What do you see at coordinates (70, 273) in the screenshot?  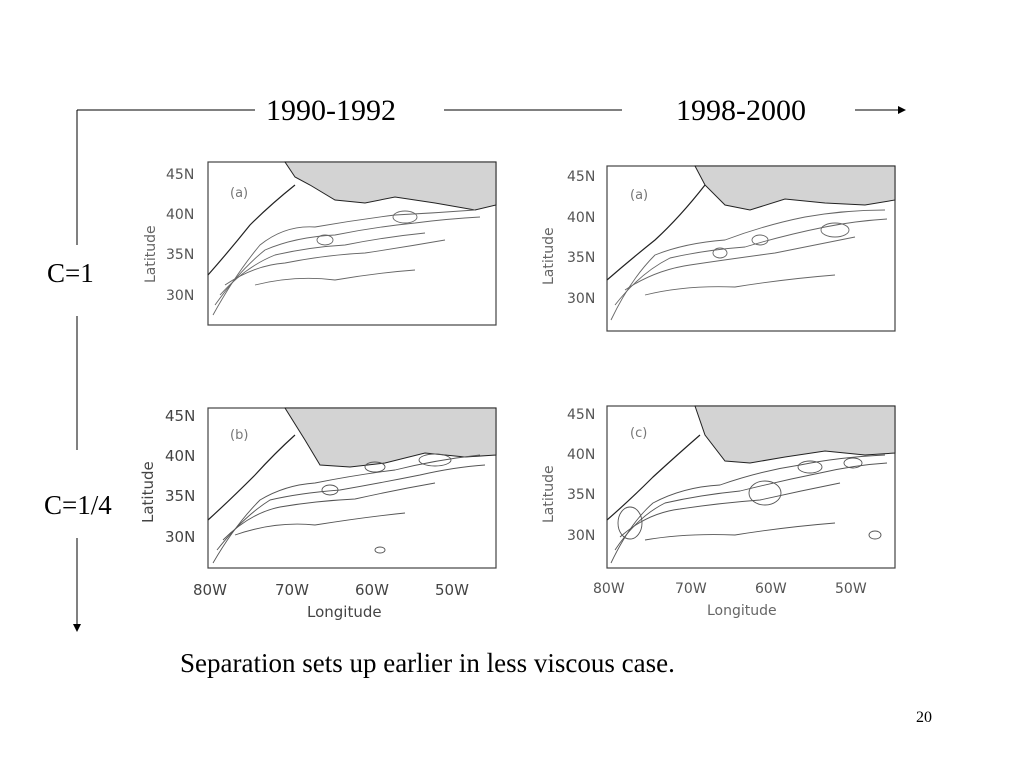 I see `row-label-c1: C=1` at bounding box center [70, 273].